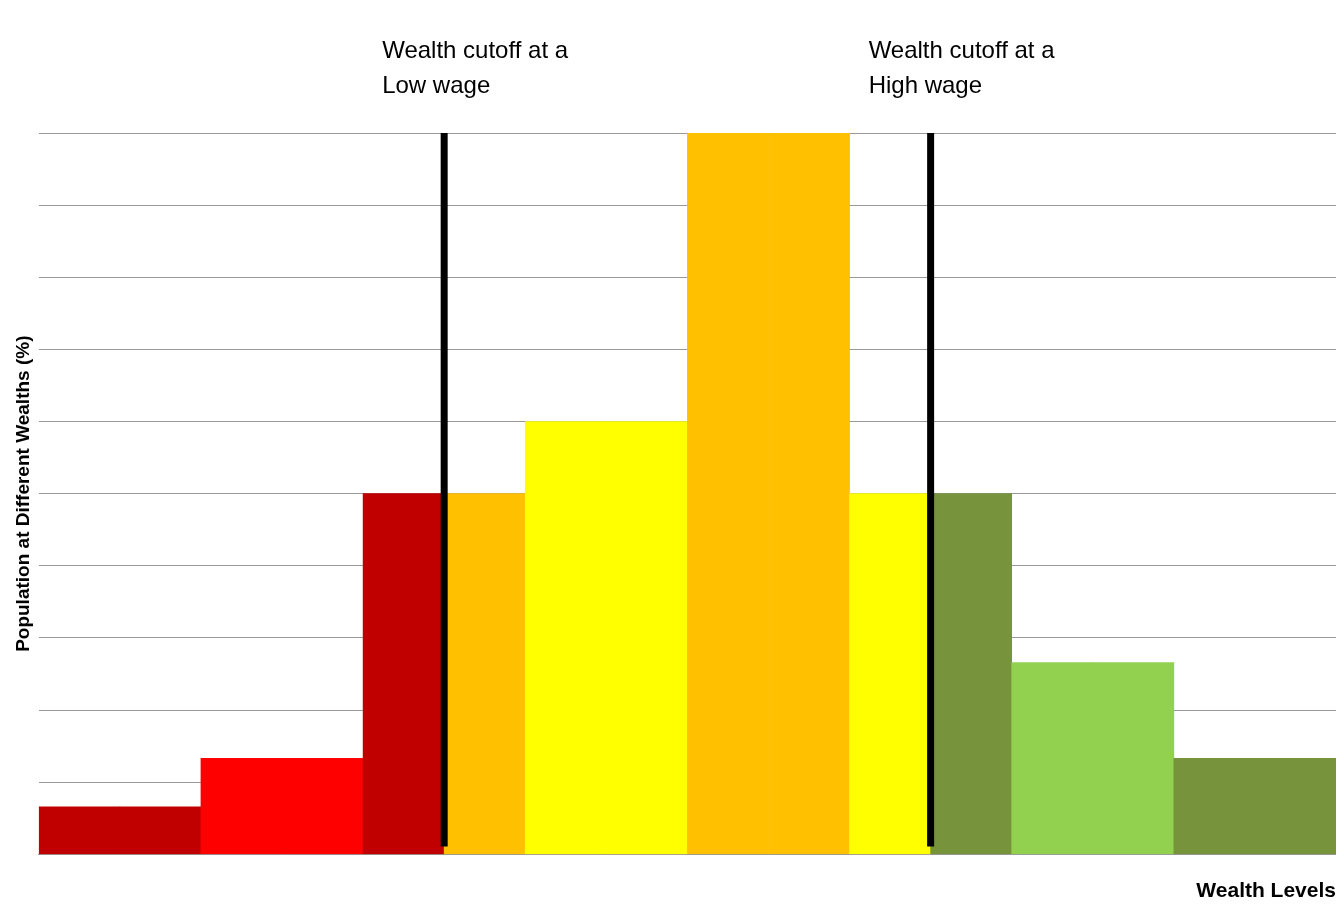 The height and width of the screenshot is (918, 1344). What do you see at coordinates (1266, 890) in the screenshot?
I see `x-axis-title: Wealth Levels` at bounding box center [1266, 890].